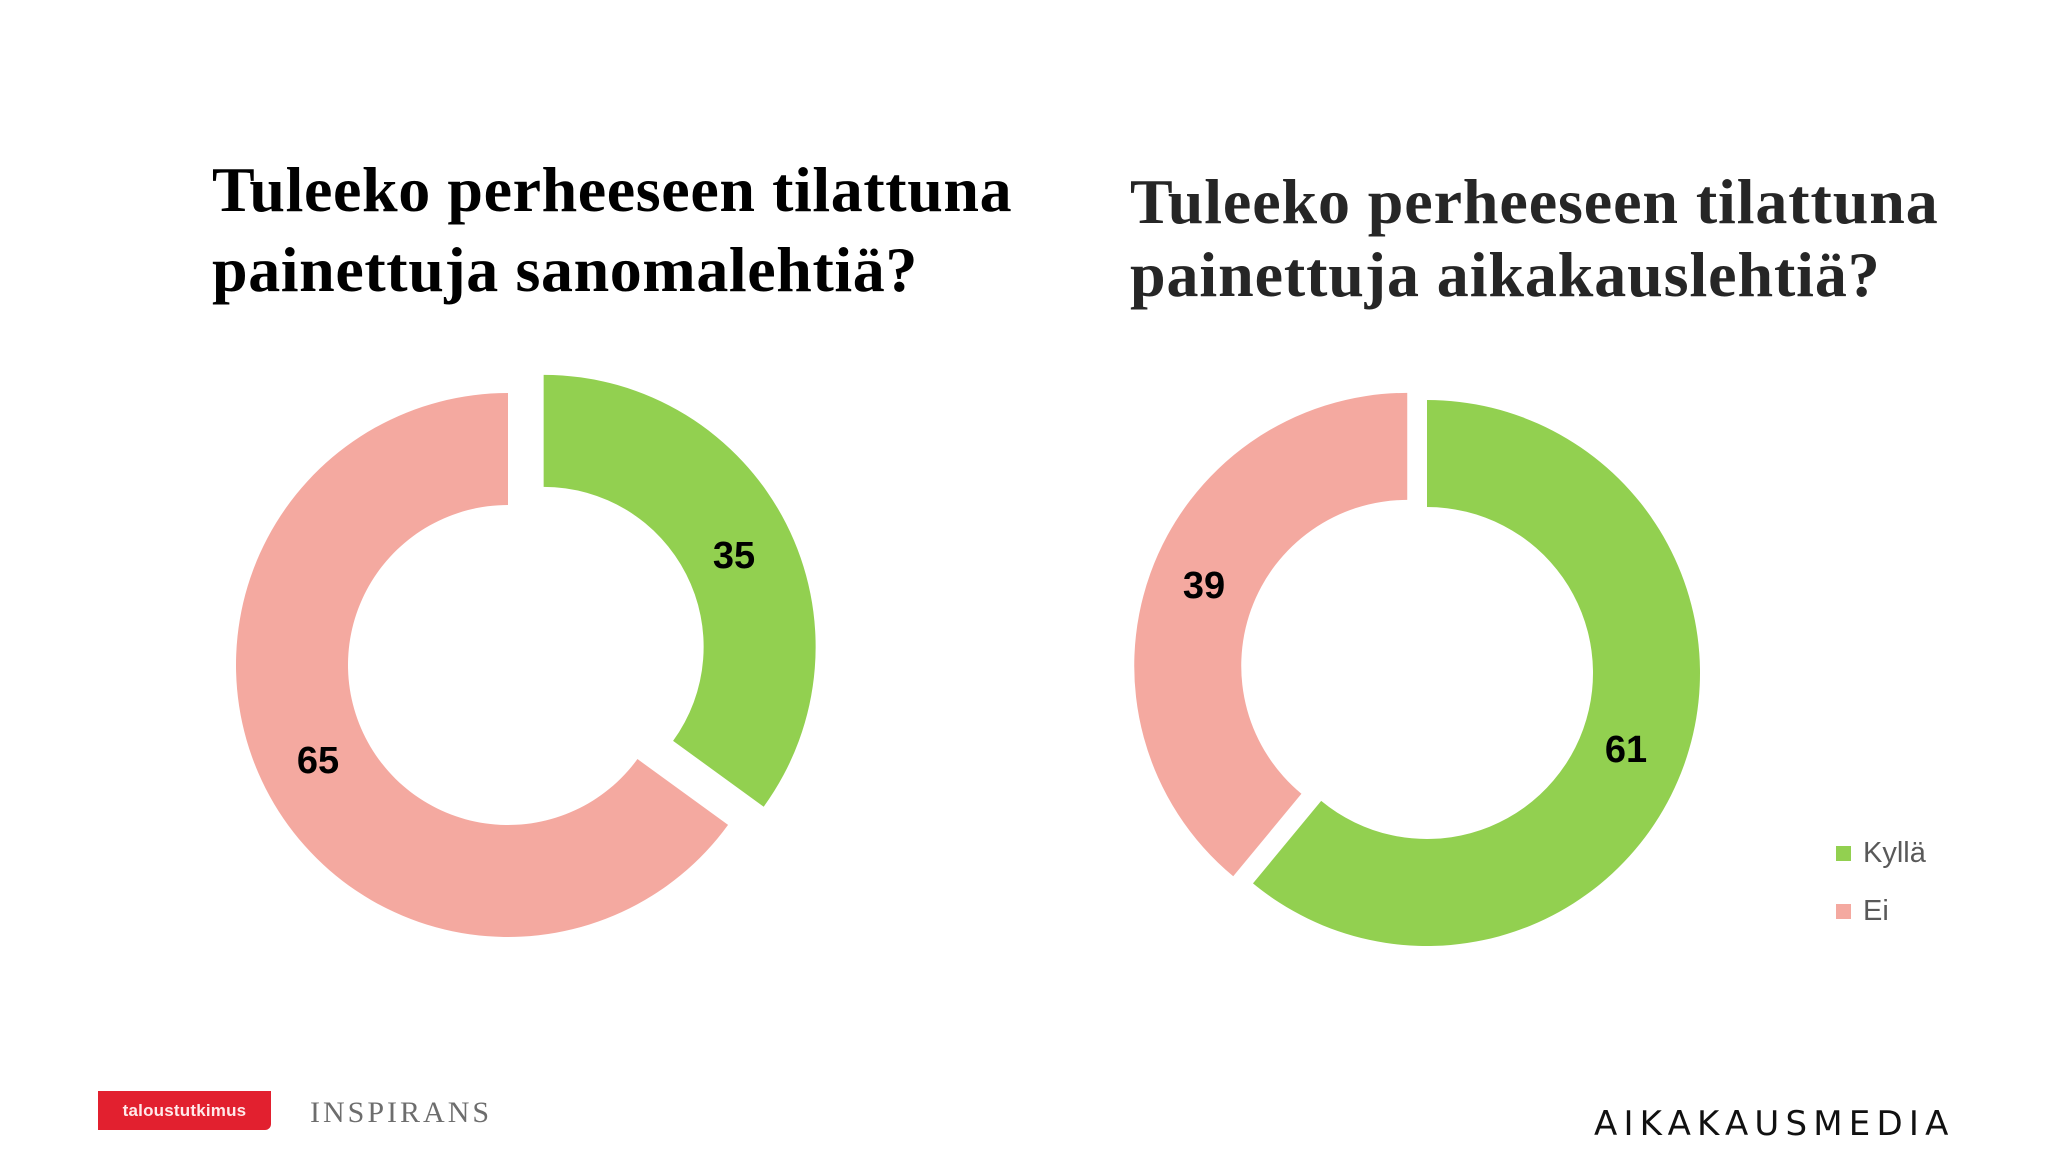  What do you see at coordinates (1626, 750) in the screenshot?
I see `data-label: 61` at bounding box center [1626, 750].